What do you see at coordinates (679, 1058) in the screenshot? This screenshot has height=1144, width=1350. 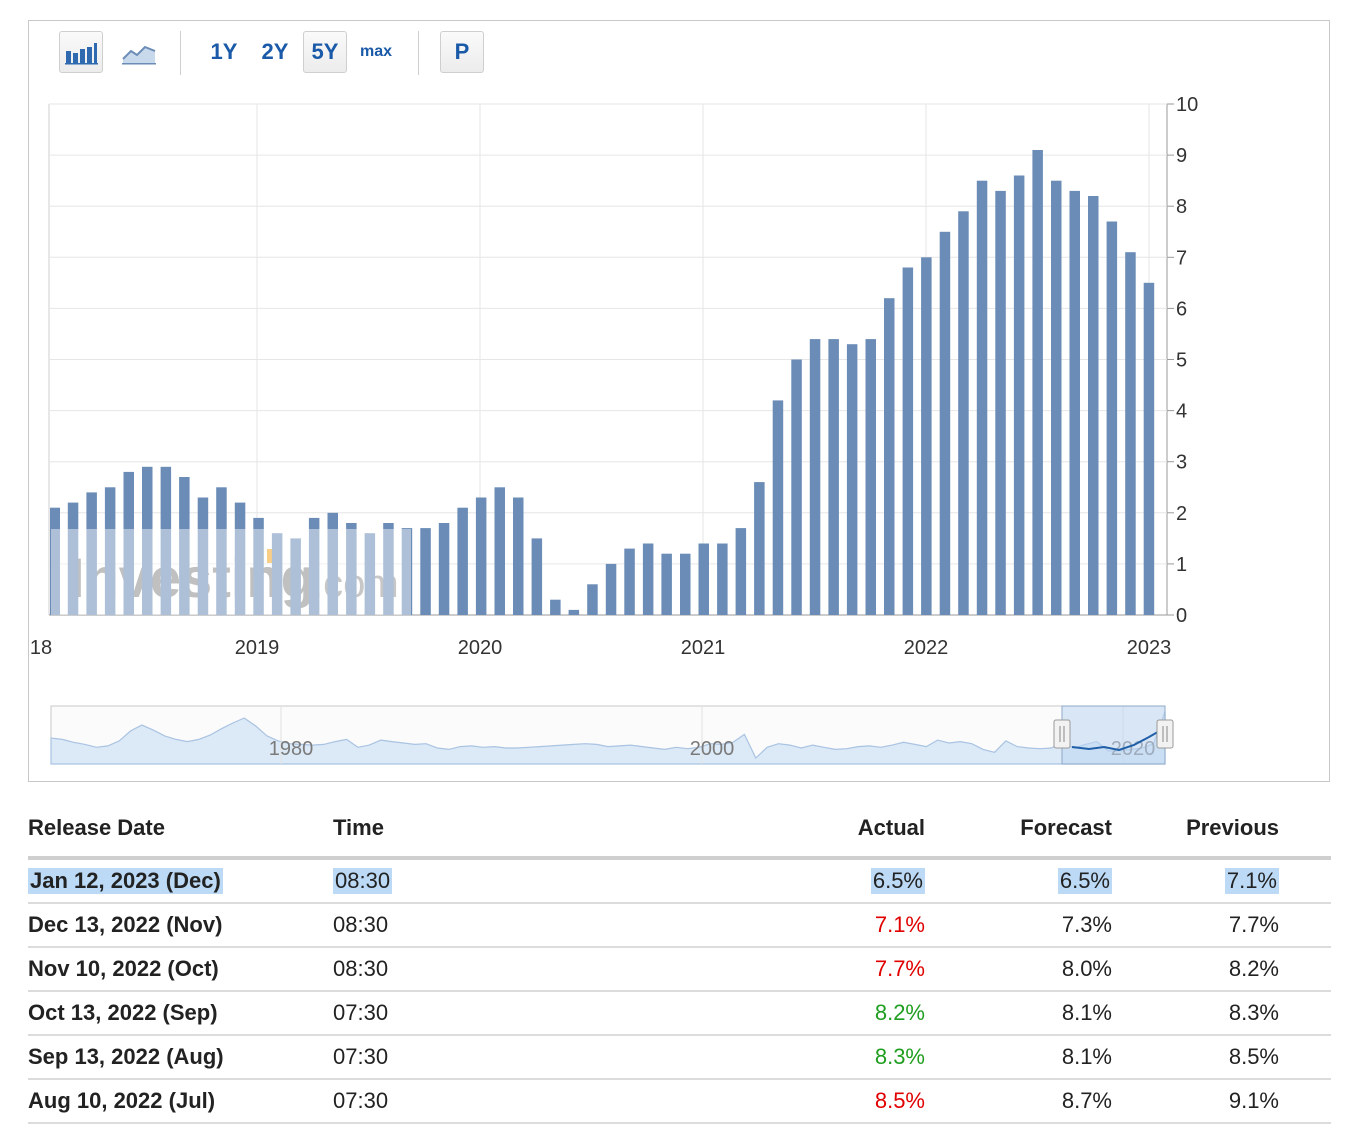 I see `table-row: Sep 13, 2022 (Aug) 07:30 8.3% 8.1% 8.5%` at bounding box center [679, 1058].